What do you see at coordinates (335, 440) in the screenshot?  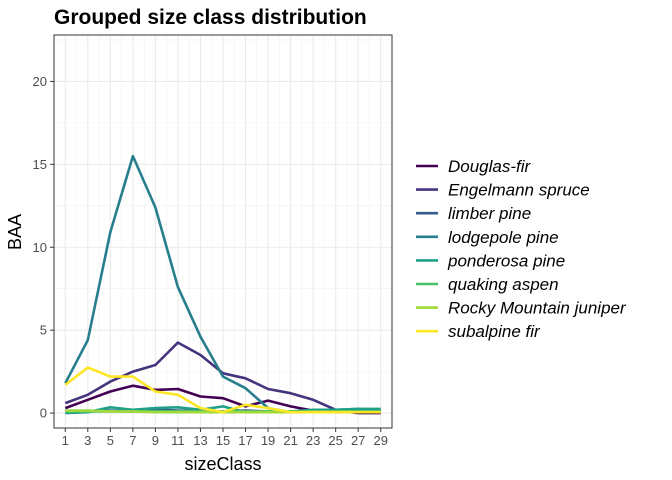 I see `x-tick-label: 25` at bounding box center [335, 440].